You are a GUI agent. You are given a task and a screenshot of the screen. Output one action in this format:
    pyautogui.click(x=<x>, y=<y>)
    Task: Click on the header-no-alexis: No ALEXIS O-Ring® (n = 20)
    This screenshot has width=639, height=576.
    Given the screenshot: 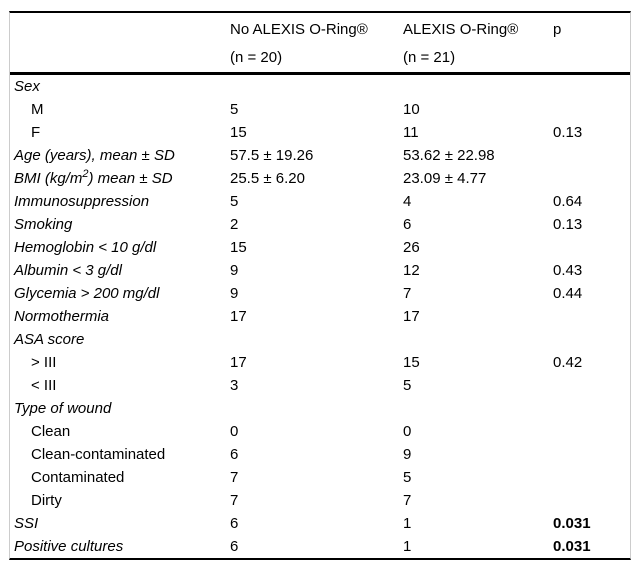 What is the action you would take?
    pyautogui.click(x=316, y=44)
    